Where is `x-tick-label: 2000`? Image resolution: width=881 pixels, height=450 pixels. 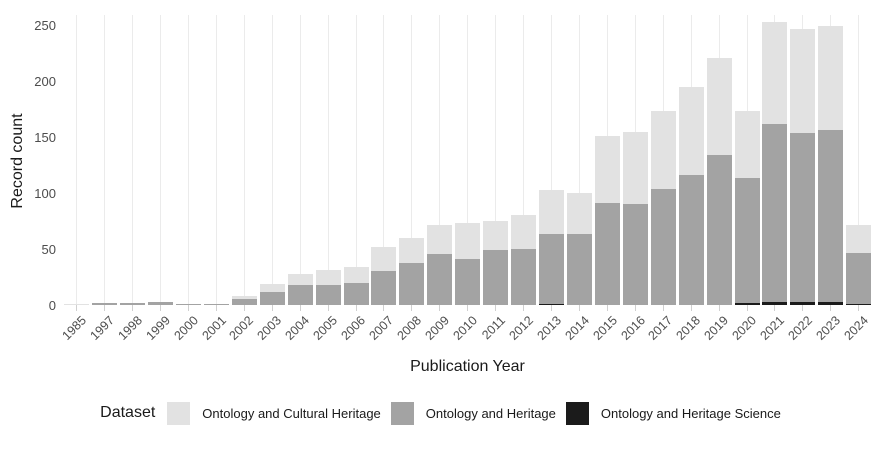
x-tick-label: 2000 is located at coordinates (186, 328).